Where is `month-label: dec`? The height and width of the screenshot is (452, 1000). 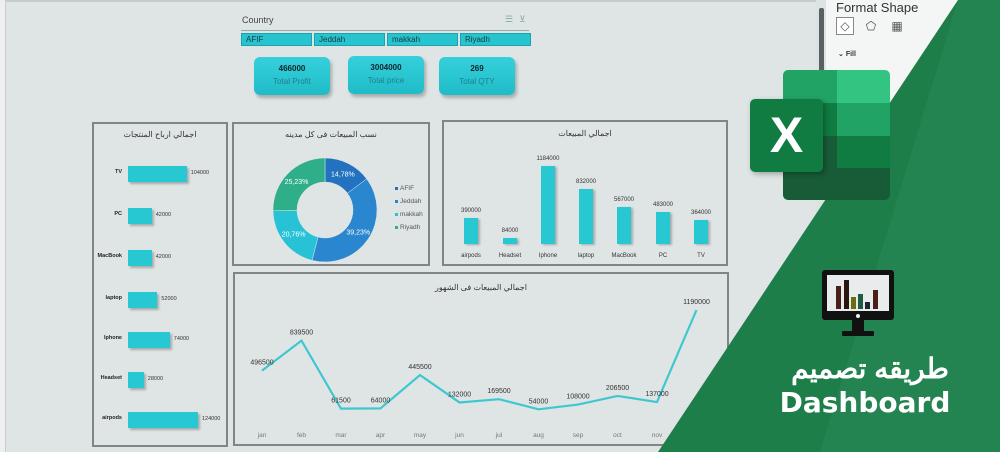
month-label: dec is located at coordinates (696, 435).